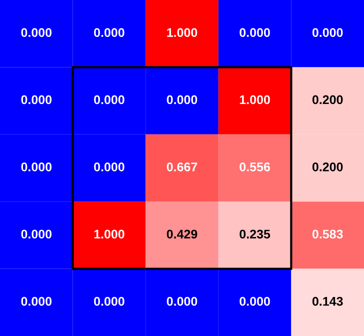  What do you see at coordinates (182, 234) in the screenshot?
I see `data-label: 0.429` at bounding box center [182, 234].